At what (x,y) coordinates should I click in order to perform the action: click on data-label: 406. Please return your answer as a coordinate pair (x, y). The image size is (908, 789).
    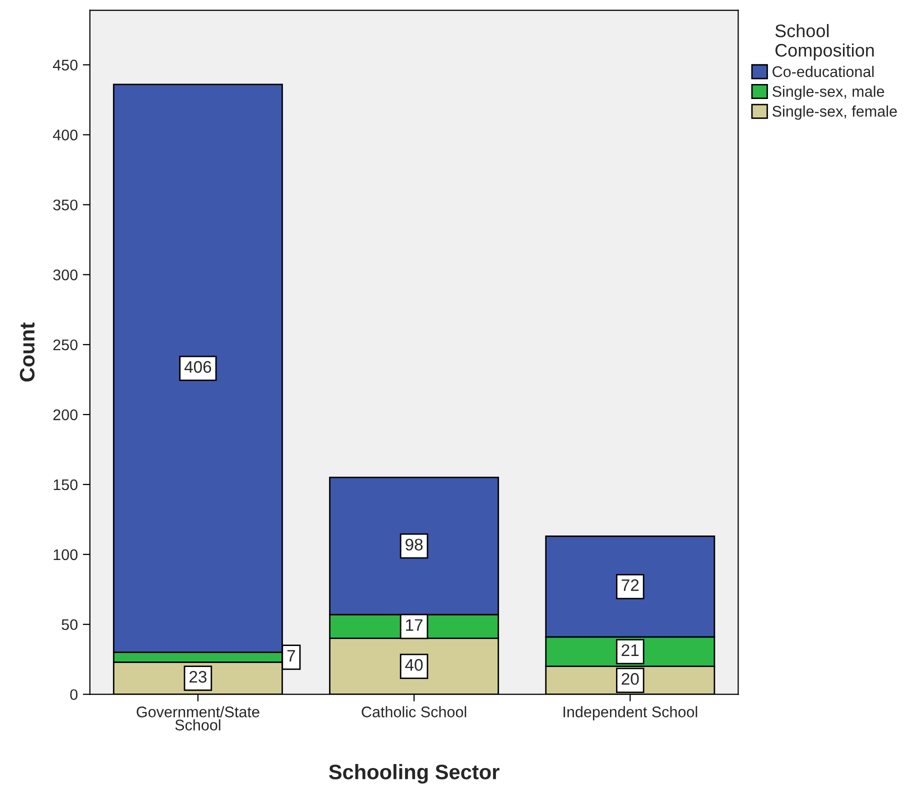
    Looking at the image, I should click on (198, 367).